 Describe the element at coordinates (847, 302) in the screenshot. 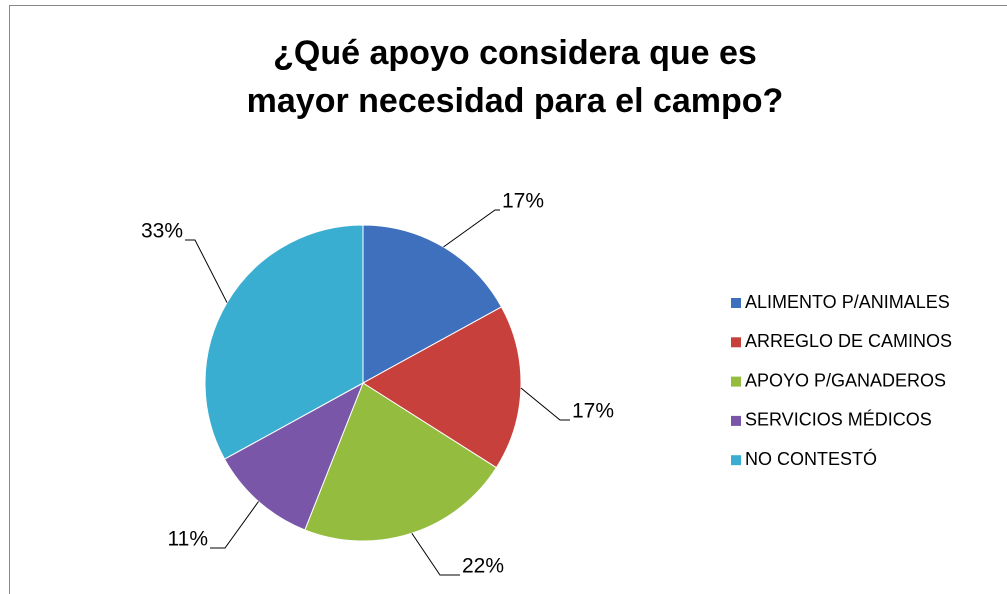

I see `legend-label: ALIMENTO P/ANIMALES` at that location.